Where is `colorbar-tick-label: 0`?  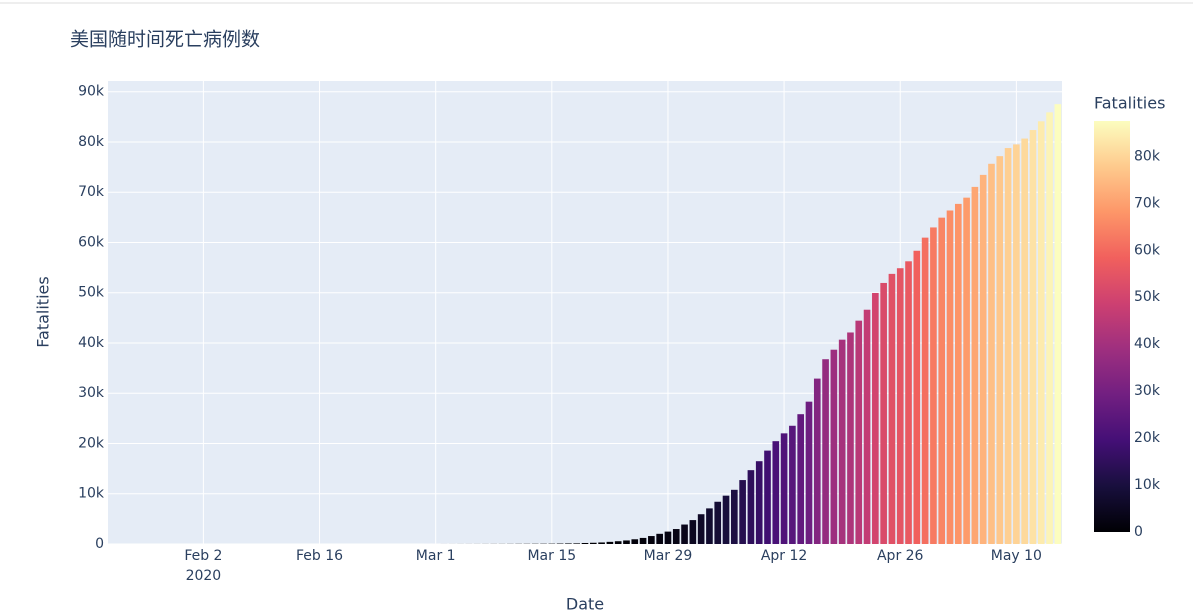 colorbar-tick-label: 0 is located at coordinates (1138, 532).